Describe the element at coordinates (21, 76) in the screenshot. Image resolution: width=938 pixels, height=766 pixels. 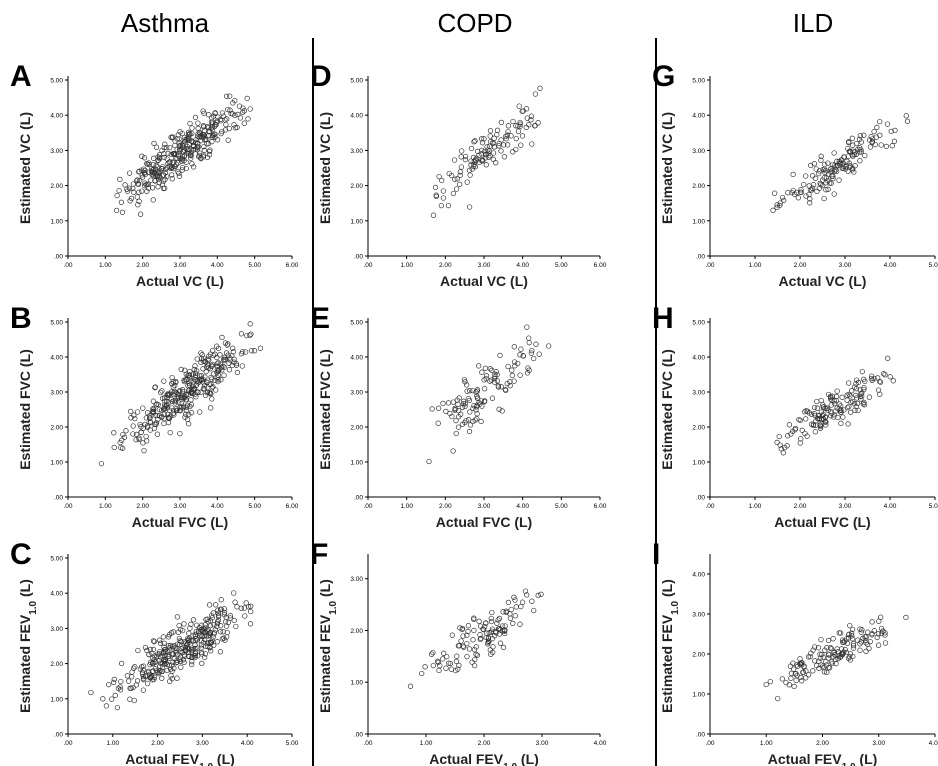
I see `panel-label: A` at that location.